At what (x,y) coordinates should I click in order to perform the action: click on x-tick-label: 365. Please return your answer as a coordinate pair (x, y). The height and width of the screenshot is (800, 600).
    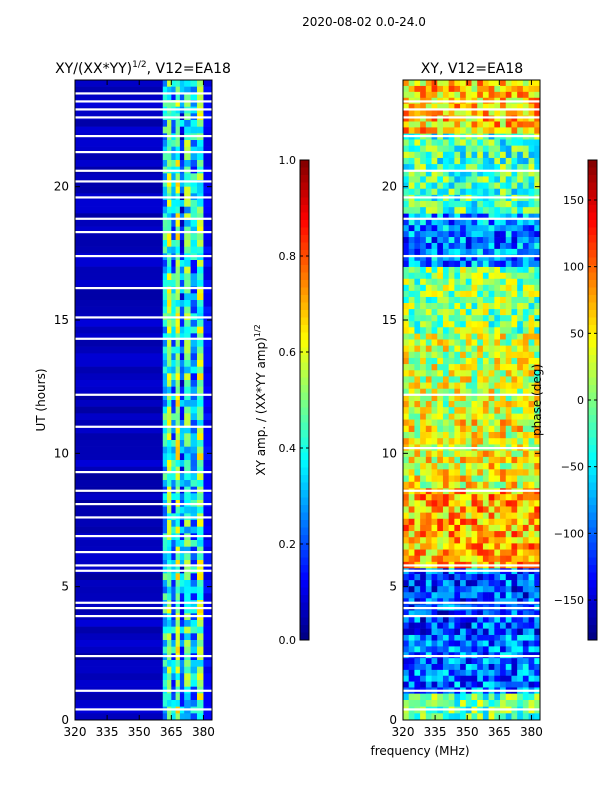
    Looking at the image, I should click on (499, 732).